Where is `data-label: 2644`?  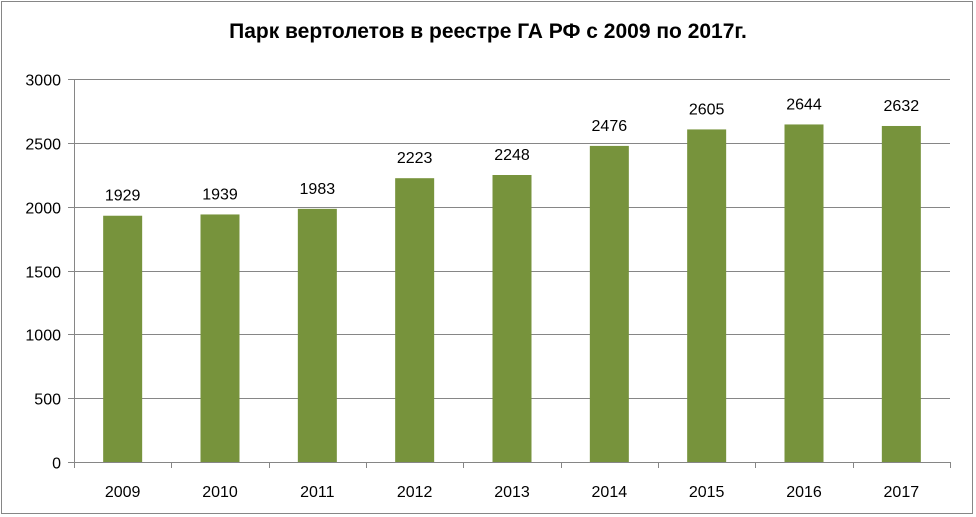 data-label: 2644 is located at coordinates (804, 104).